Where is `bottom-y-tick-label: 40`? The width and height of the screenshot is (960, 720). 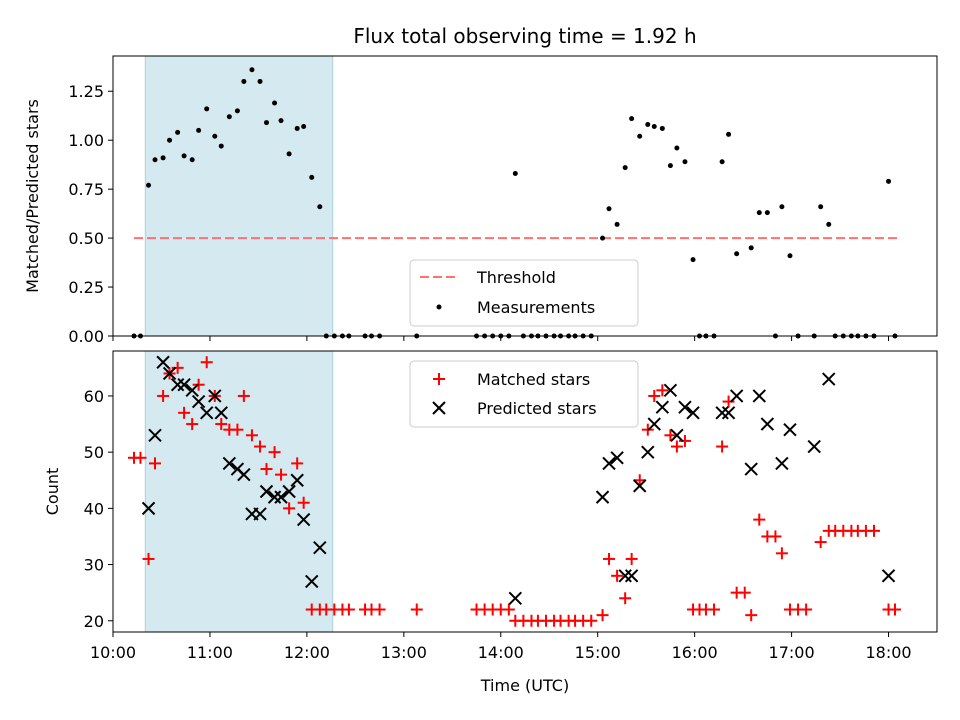
bottom-y-tick-label: 40 is located at coordinates (94, 508).